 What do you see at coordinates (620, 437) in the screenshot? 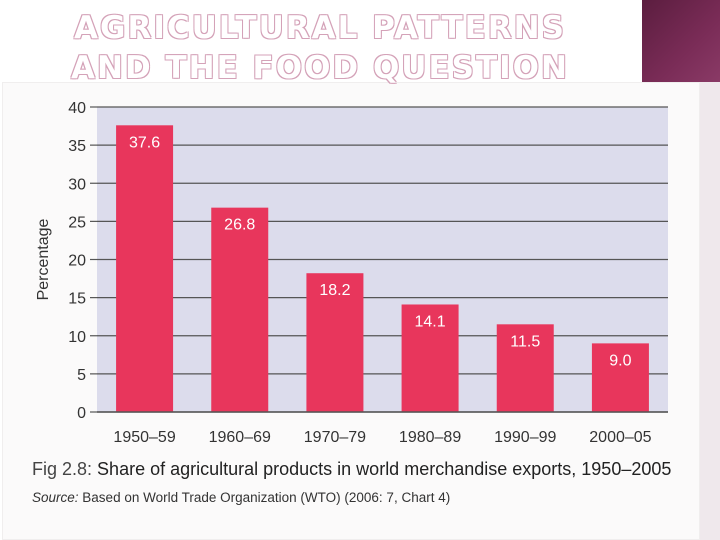
I see `x-tick-label: 2000–05` at bounding box center [620, 437].